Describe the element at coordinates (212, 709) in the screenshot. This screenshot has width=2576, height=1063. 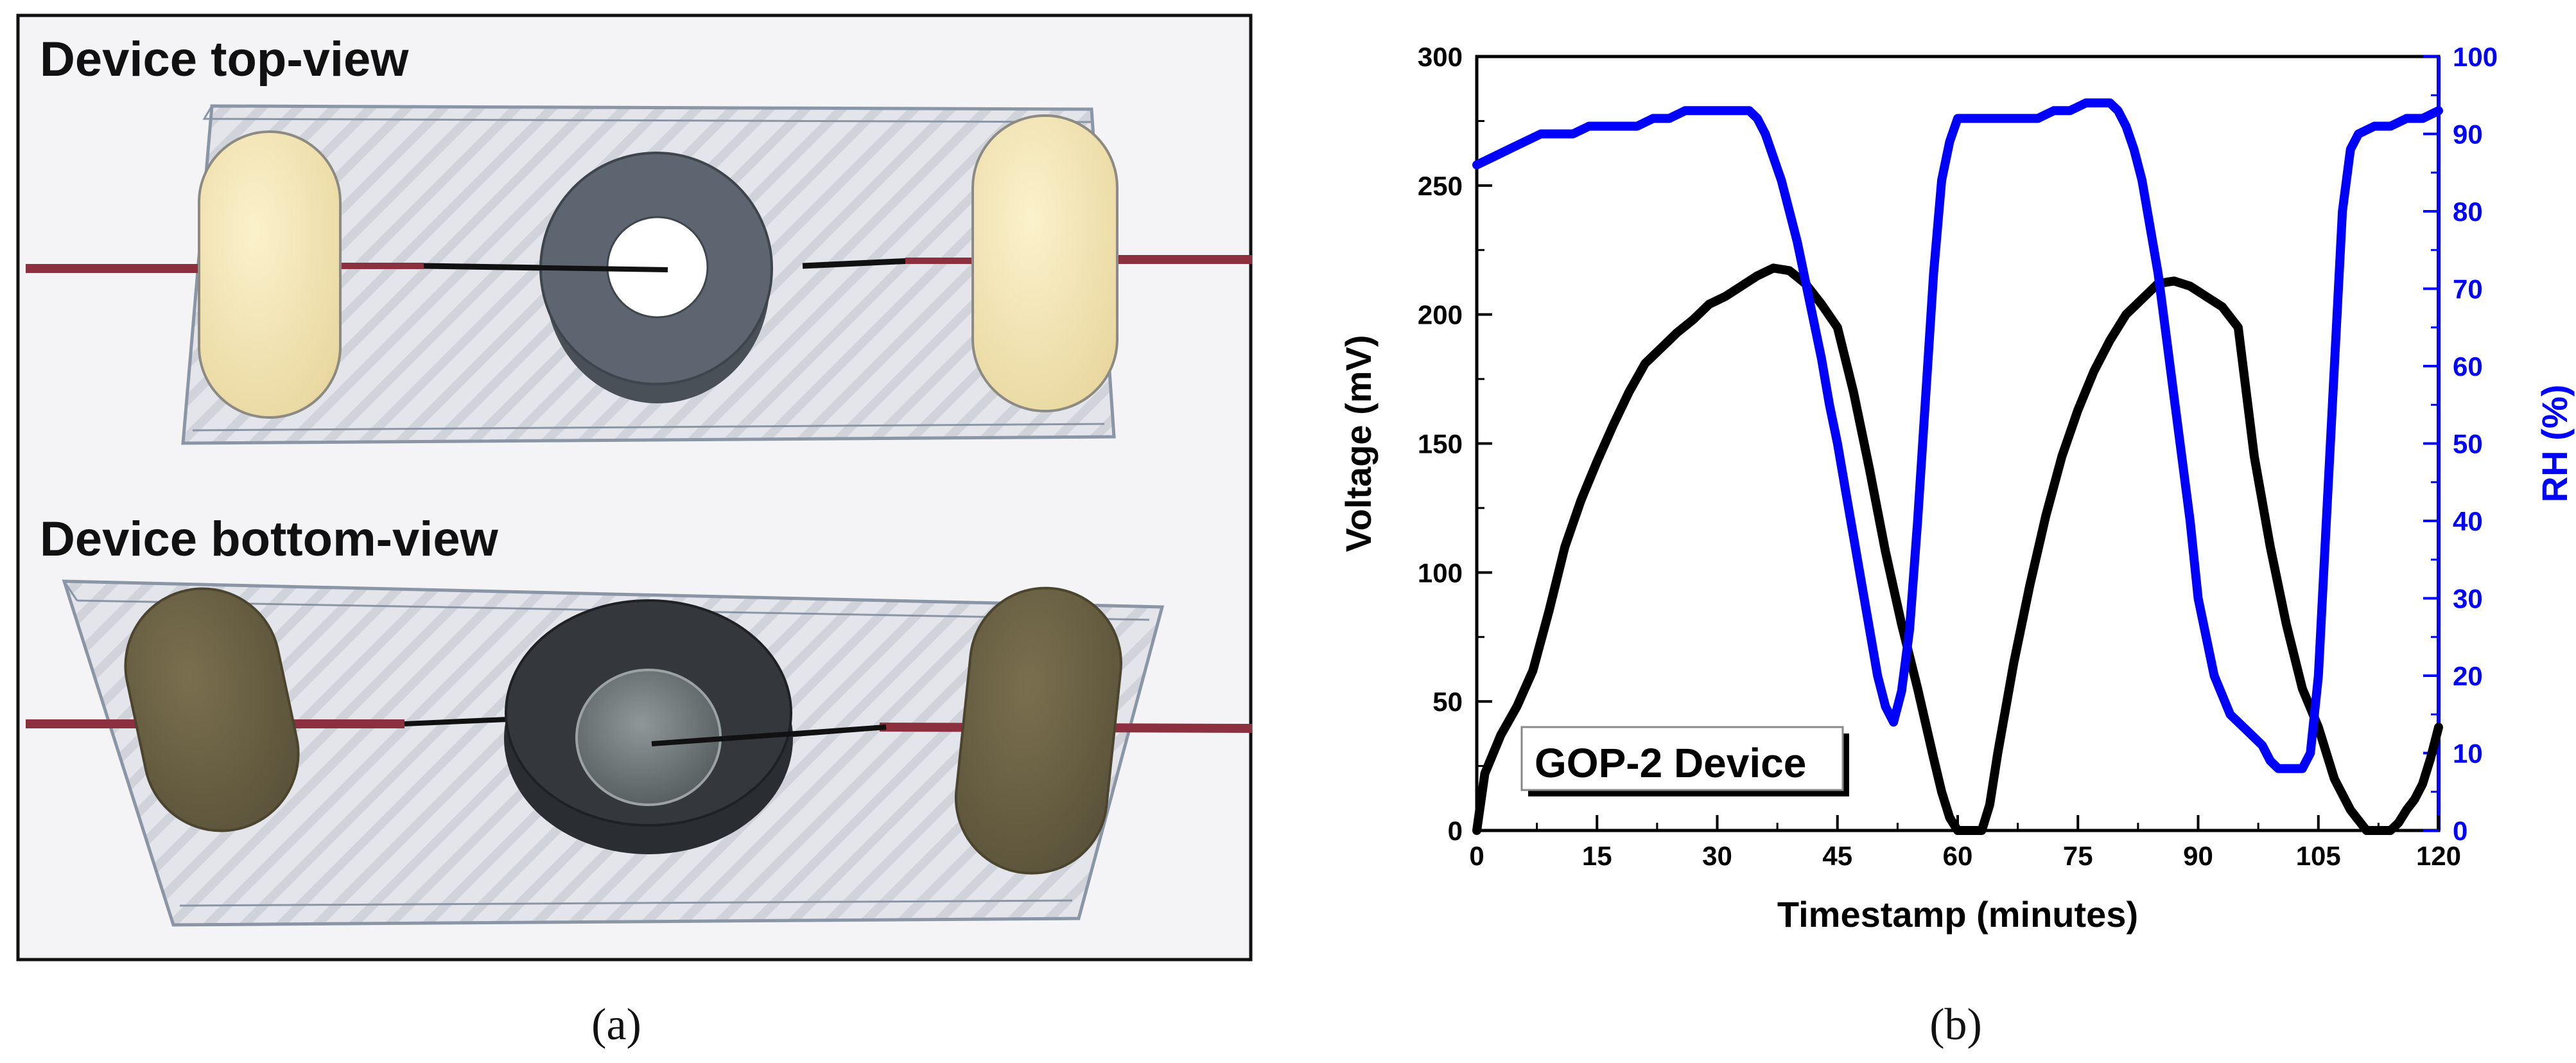
I see `bottom-electrode-left` at that location.